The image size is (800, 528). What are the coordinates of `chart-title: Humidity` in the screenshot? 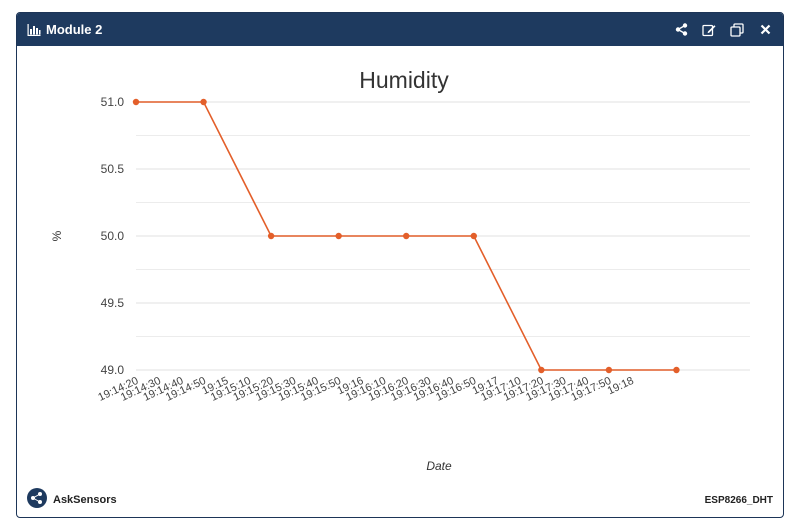 It's located at (404, 80).